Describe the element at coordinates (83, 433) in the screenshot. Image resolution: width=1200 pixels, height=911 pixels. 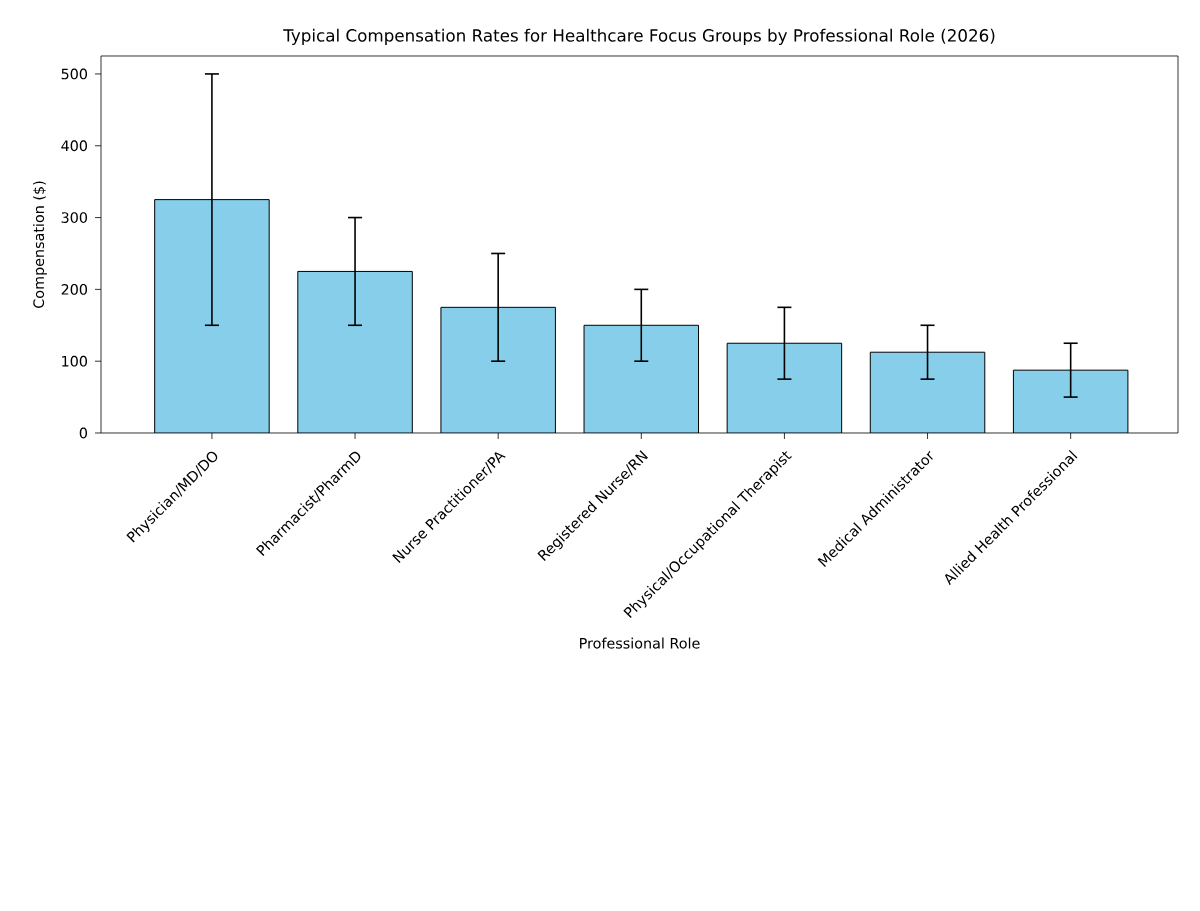
I see `y-tick-label: 0` at that location.